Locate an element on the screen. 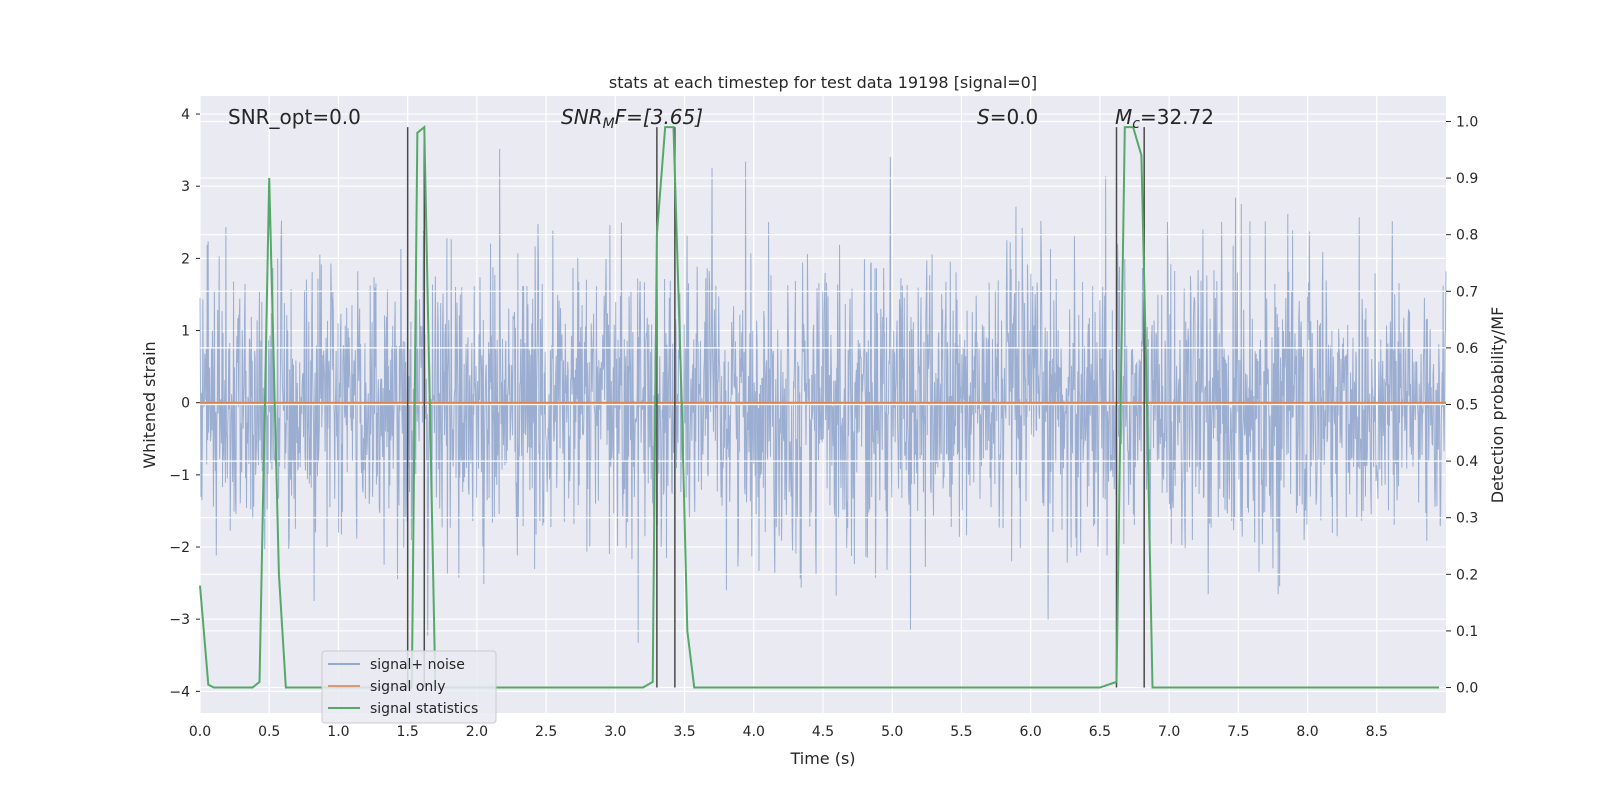 Image resolution: width=1600 pixels, height=800 pixels. x-tick-label-5: 2.5 is located at coordinates (546, 732).